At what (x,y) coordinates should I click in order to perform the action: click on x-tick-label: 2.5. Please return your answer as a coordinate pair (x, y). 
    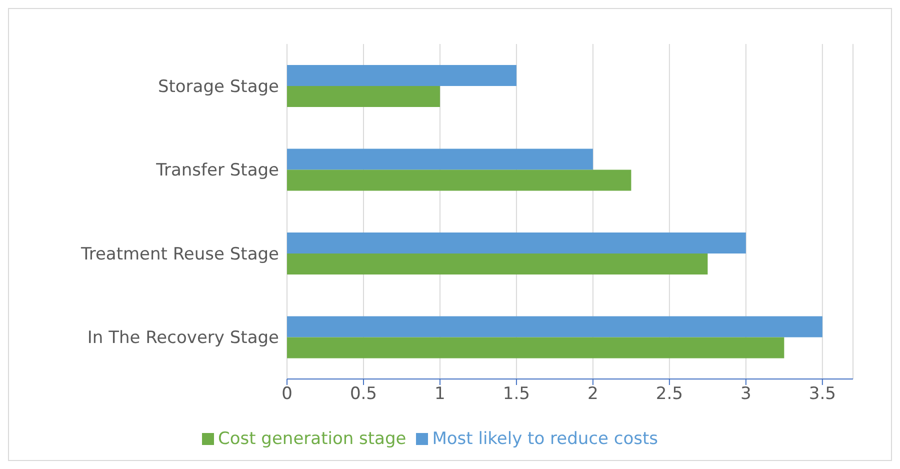
    Looking at the image, I should click on (669, 394).